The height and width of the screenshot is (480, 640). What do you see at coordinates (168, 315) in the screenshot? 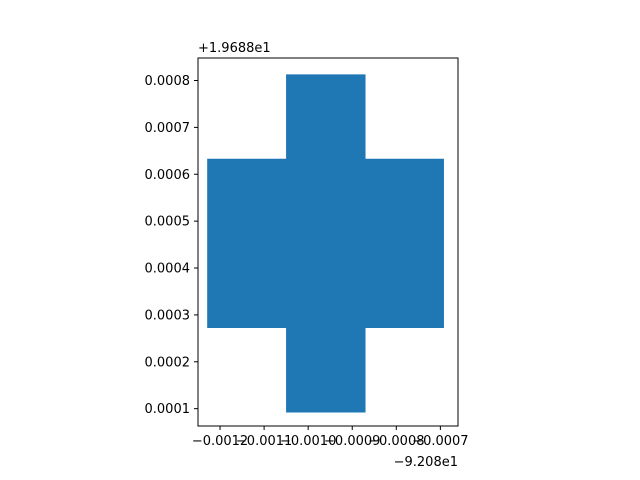
I see `y-tick-label: 0.0003` at bounding box center [168, 315].